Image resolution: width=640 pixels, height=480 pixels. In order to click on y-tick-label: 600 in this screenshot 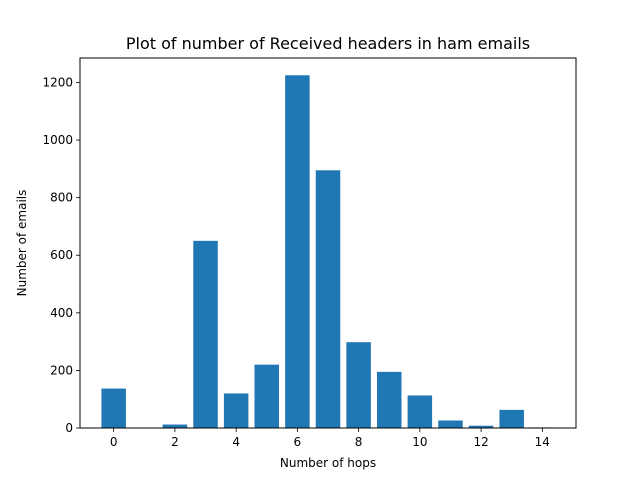, I will do `click(61, 255)`.